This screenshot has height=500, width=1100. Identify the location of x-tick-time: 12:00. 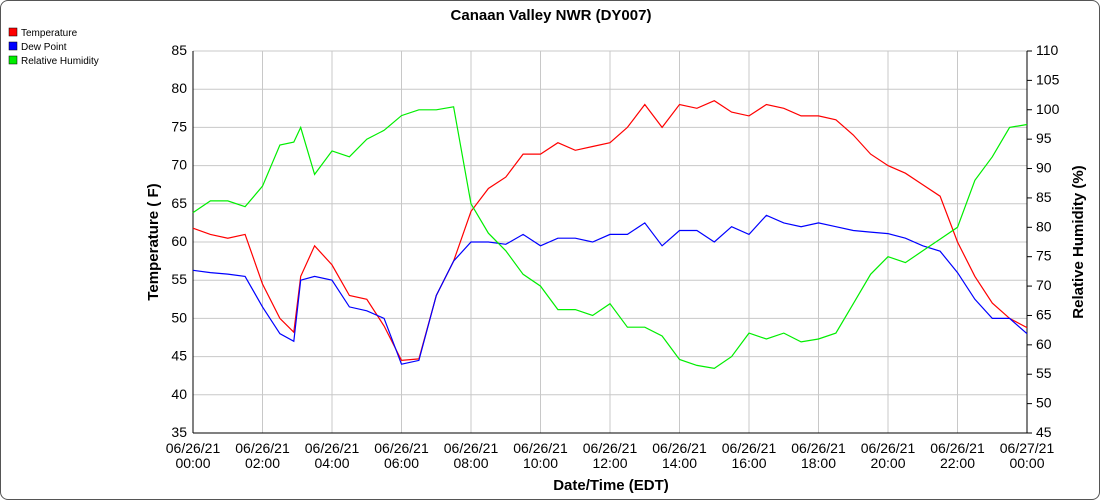
(609, 463).